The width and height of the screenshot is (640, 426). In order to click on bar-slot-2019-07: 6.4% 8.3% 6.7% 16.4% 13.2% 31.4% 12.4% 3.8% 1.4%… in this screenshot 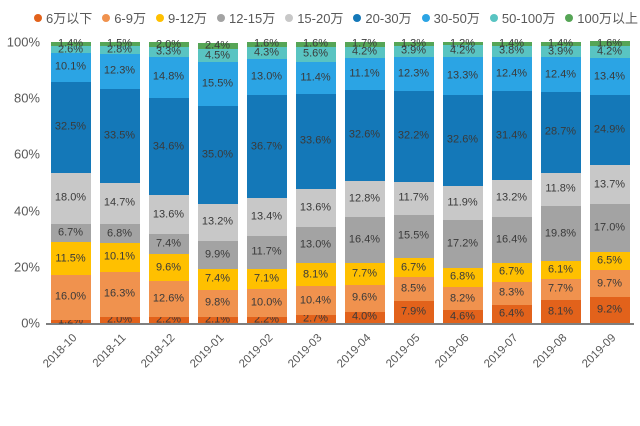, I will do `click(509, 204)`.